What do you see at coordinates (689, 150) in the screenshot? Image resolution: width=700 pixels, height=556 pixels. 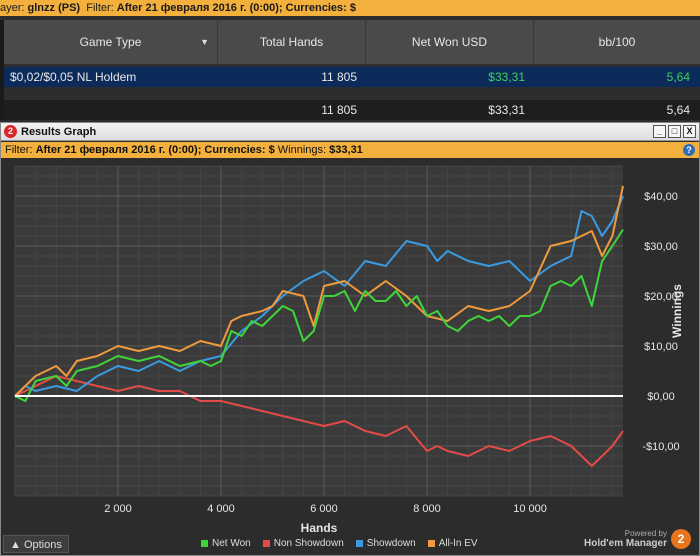 I see `help-icon: ?` at bounding box center [689, 150].